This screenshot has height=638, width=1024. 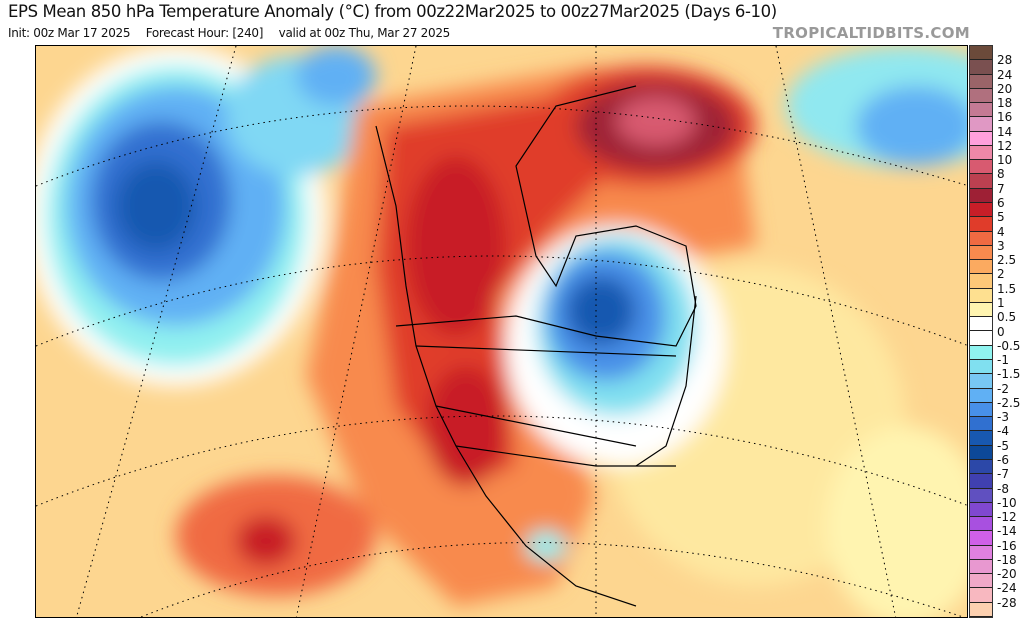 I want to click on colorbar-label: 6, so click(x=1001, y=203).